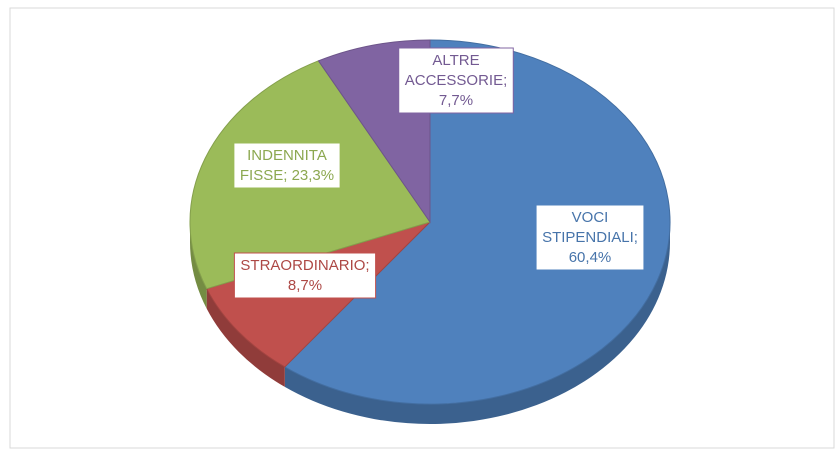 This screenshot has height=451, width=839. I want to click on data-label-text: STRAORDINARIO; 8,7%, so click(304, 275).